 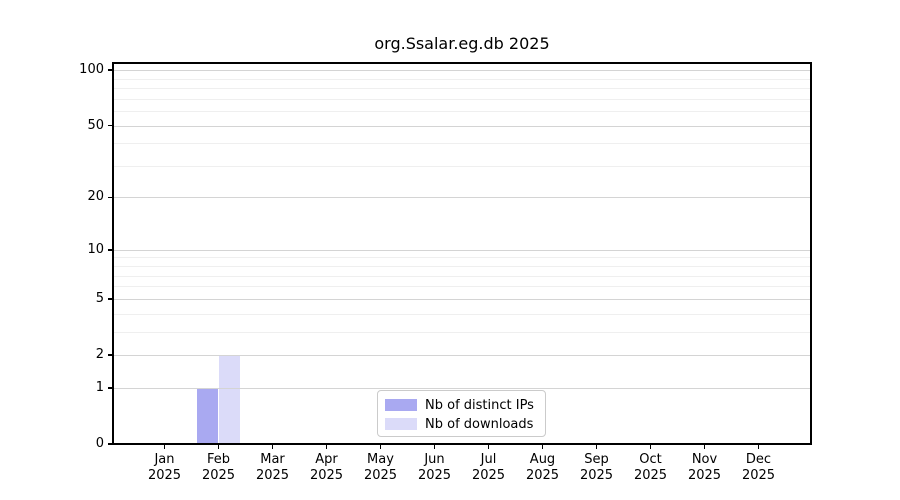 I want to click on y-tick-label: 0, so click(x=99, y=443).